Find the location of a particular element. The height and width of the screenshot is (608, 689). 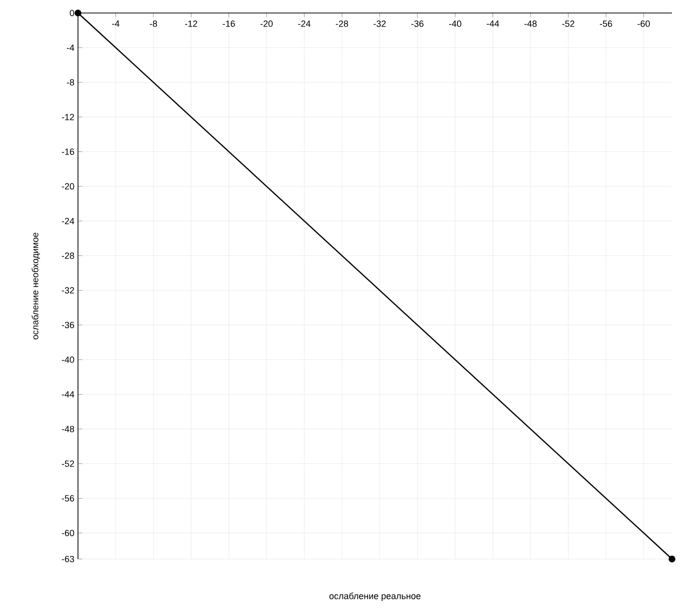

x-tick-label: -28 is located at coordinates (342, 23).